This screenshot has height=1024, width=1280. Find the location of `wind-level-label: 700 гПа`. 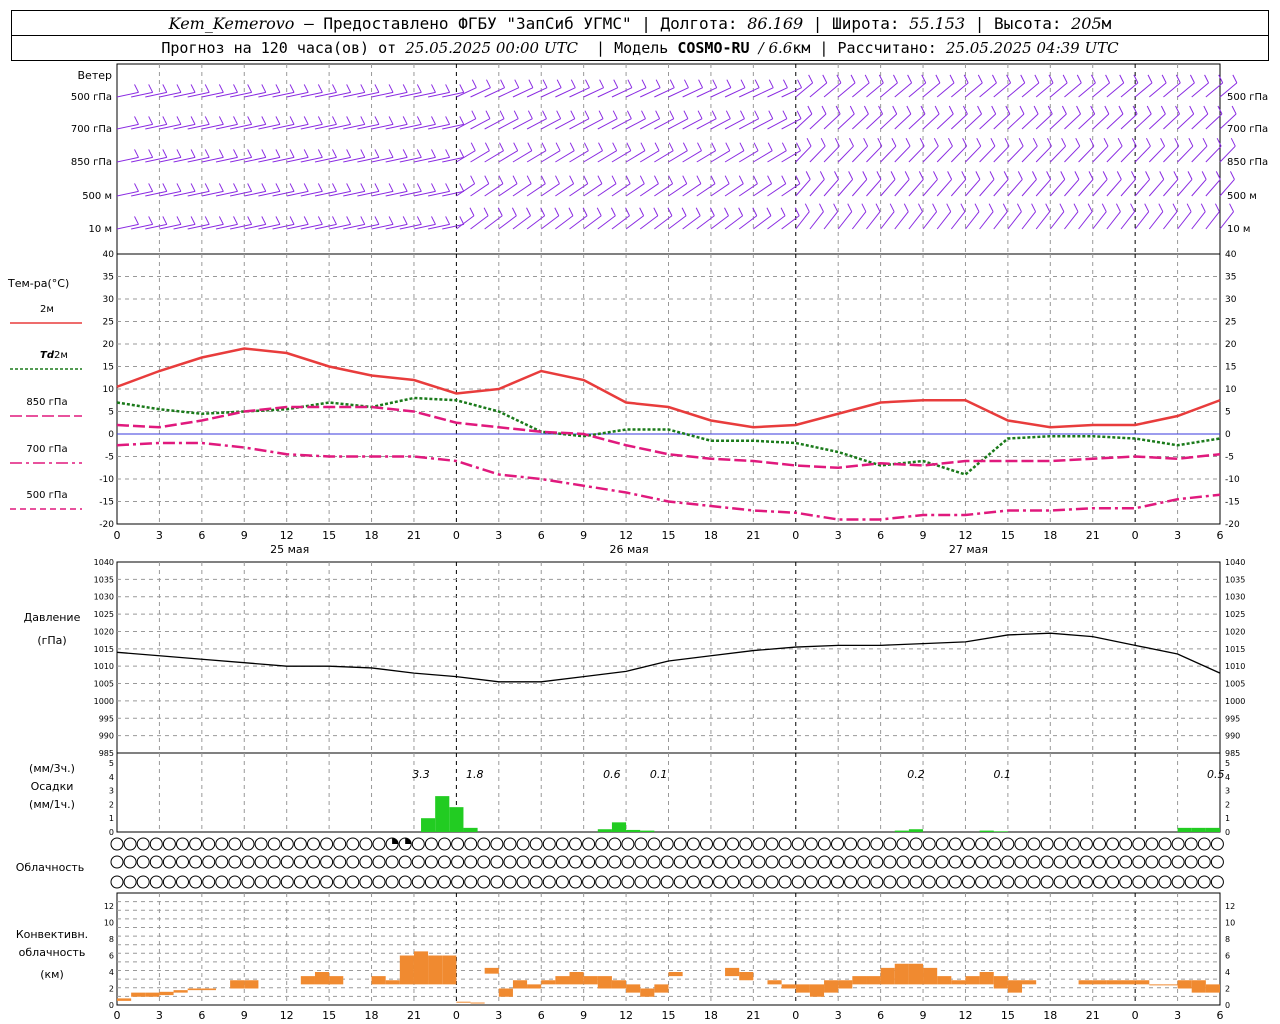

wind-level-label: 700 гПа is located at coordinates (91, 129).